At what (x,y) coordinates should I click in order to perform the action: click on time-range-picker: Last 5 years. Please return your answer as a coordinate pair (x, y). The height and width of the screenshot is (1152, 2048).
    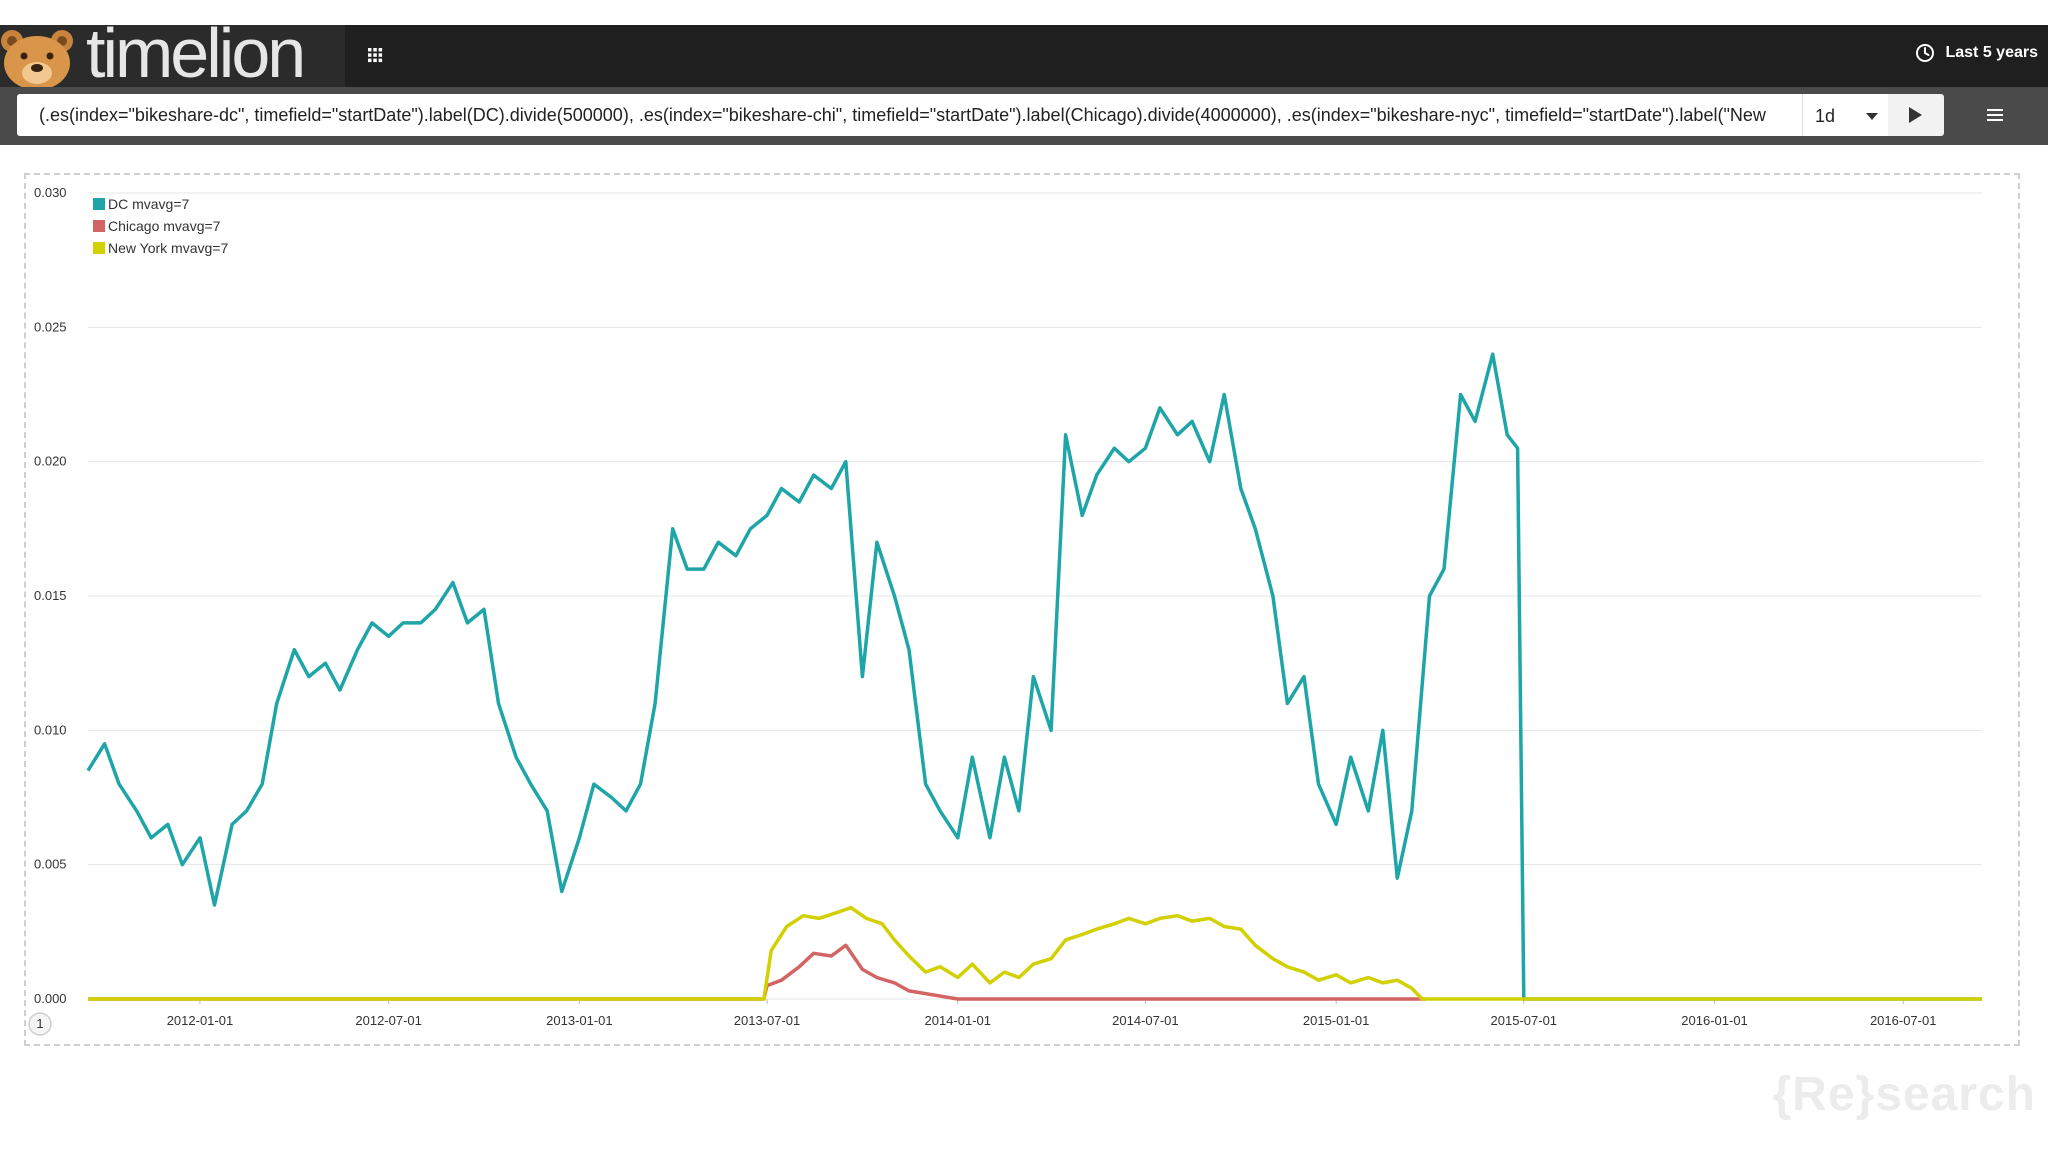
    Looking at the image, I should click on (1976, 53).